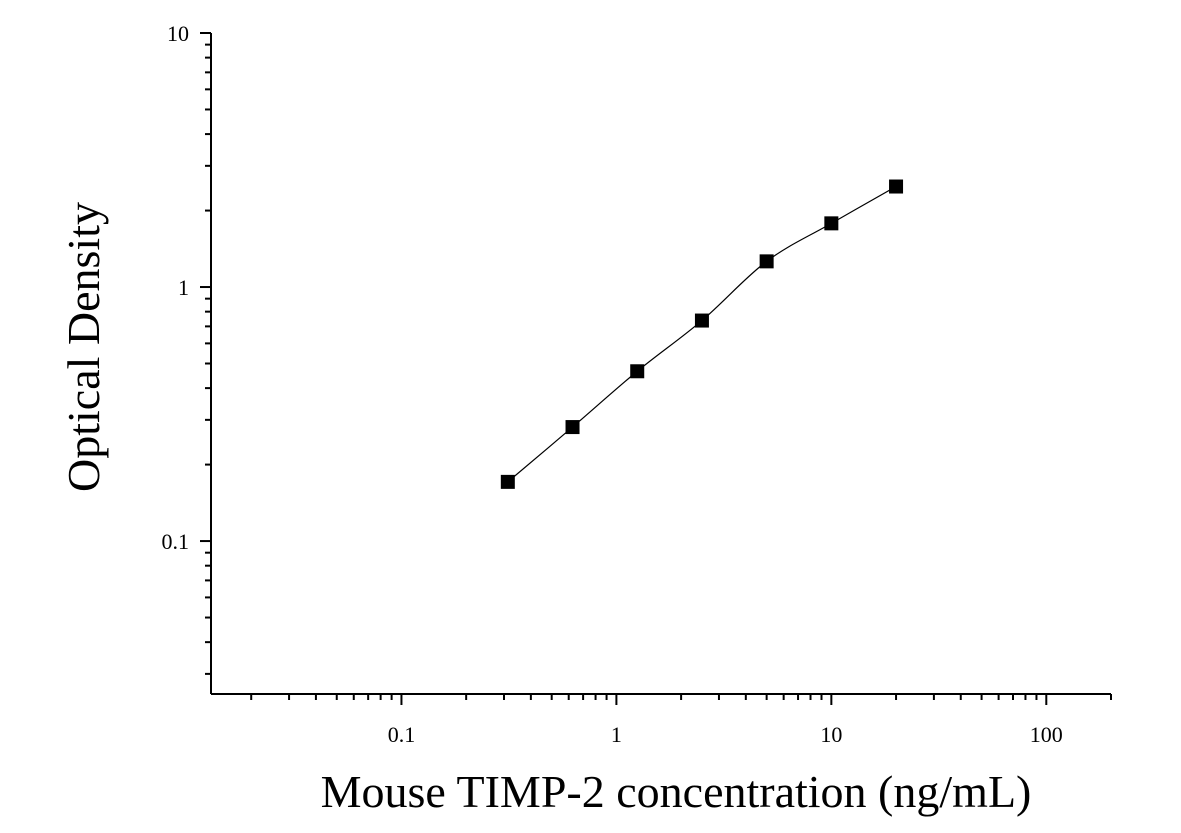  I want to click on x-tick-label: 0.1, so click(402, 734).